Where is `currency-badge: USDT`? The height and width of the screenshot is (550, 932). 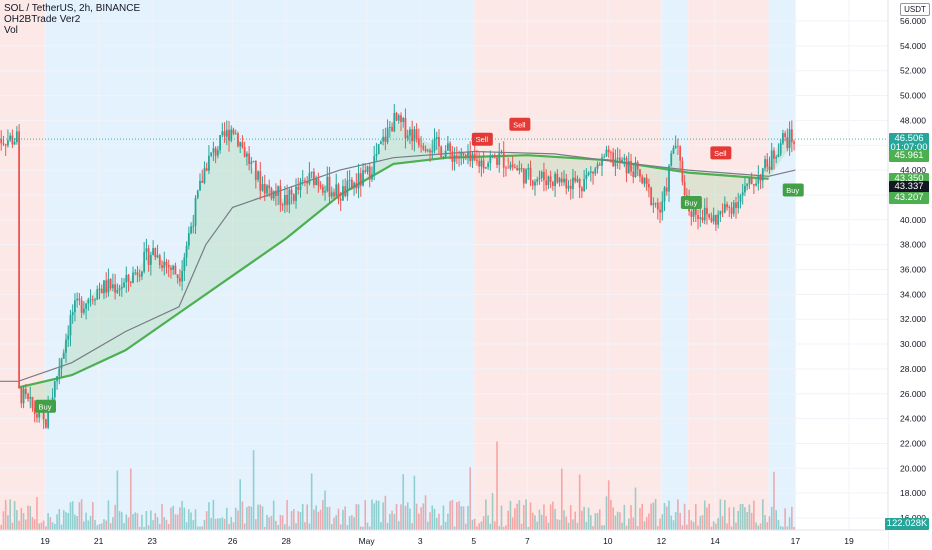
currency-badge: USDT is located at coordinates (915, 9).